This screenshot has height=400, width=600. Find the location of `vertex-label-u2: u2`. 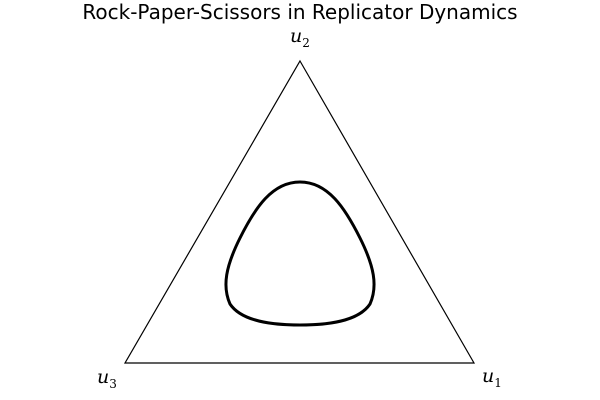

vertex-label-u2: u2 is located at coordinates (300, 37).